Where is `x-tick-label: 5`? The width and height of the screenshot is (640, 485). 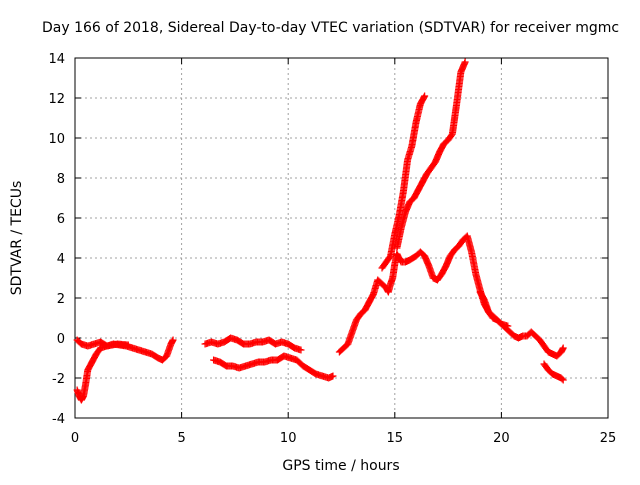 x-tick-label: 5 is located at coordinates (181, 438).